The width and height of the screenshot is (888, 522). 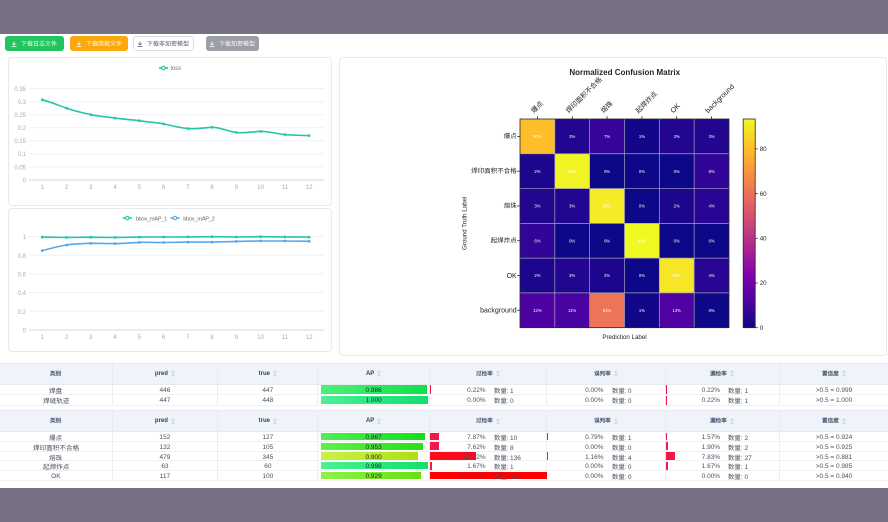 I want to click on svg-text: 0.1, so click(x=22, y=155).